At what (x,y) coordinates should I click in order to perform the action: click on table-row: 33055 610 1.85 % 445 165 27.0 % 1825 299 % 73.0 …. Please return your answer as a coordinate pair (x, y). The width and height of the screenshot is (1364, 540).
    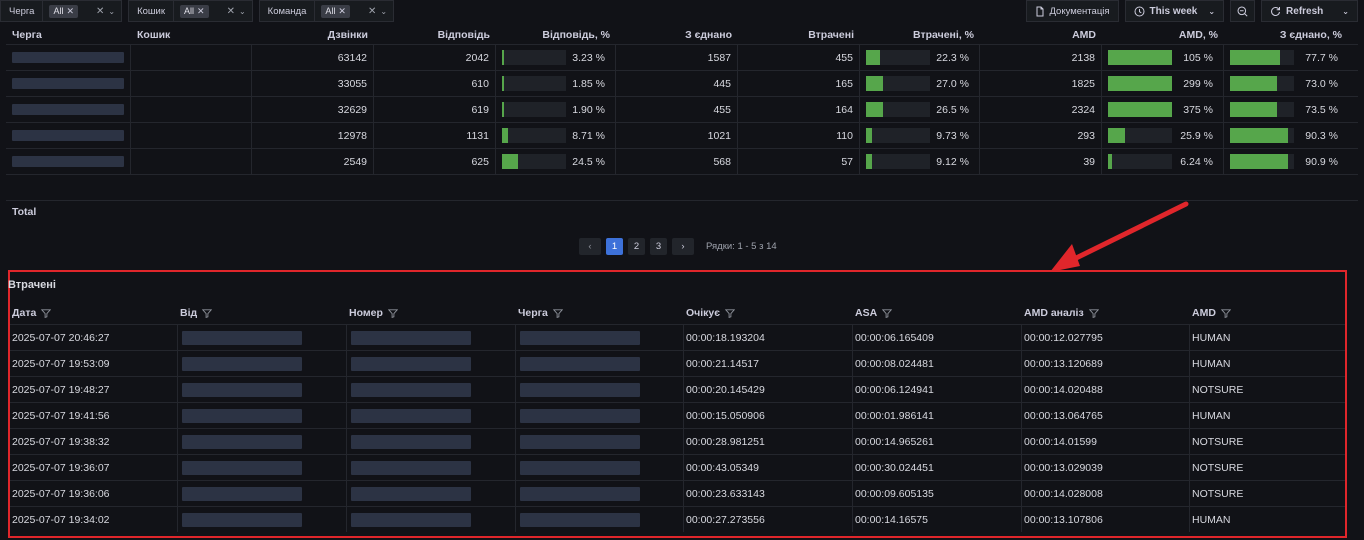
    Looking at the image, I should click on (682, 83).